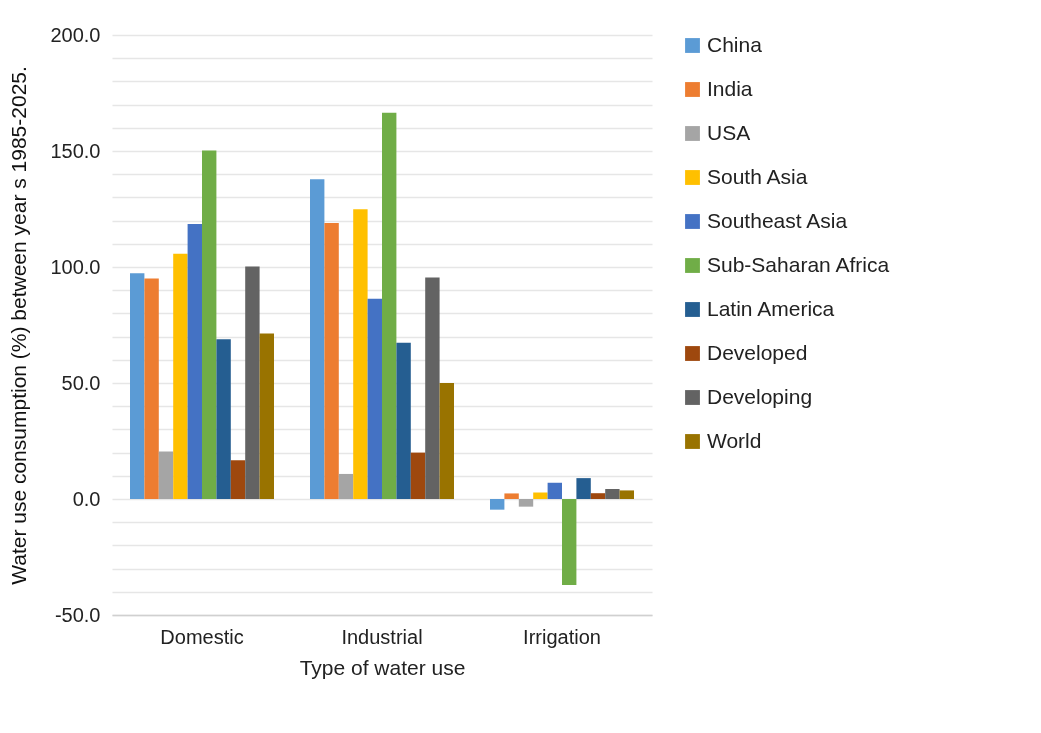 This screenshot has width=1041, height=733. Describe the element at coordinates (202, 636) in the screenshot. I see `x-tick-label: Domestic` at that location.